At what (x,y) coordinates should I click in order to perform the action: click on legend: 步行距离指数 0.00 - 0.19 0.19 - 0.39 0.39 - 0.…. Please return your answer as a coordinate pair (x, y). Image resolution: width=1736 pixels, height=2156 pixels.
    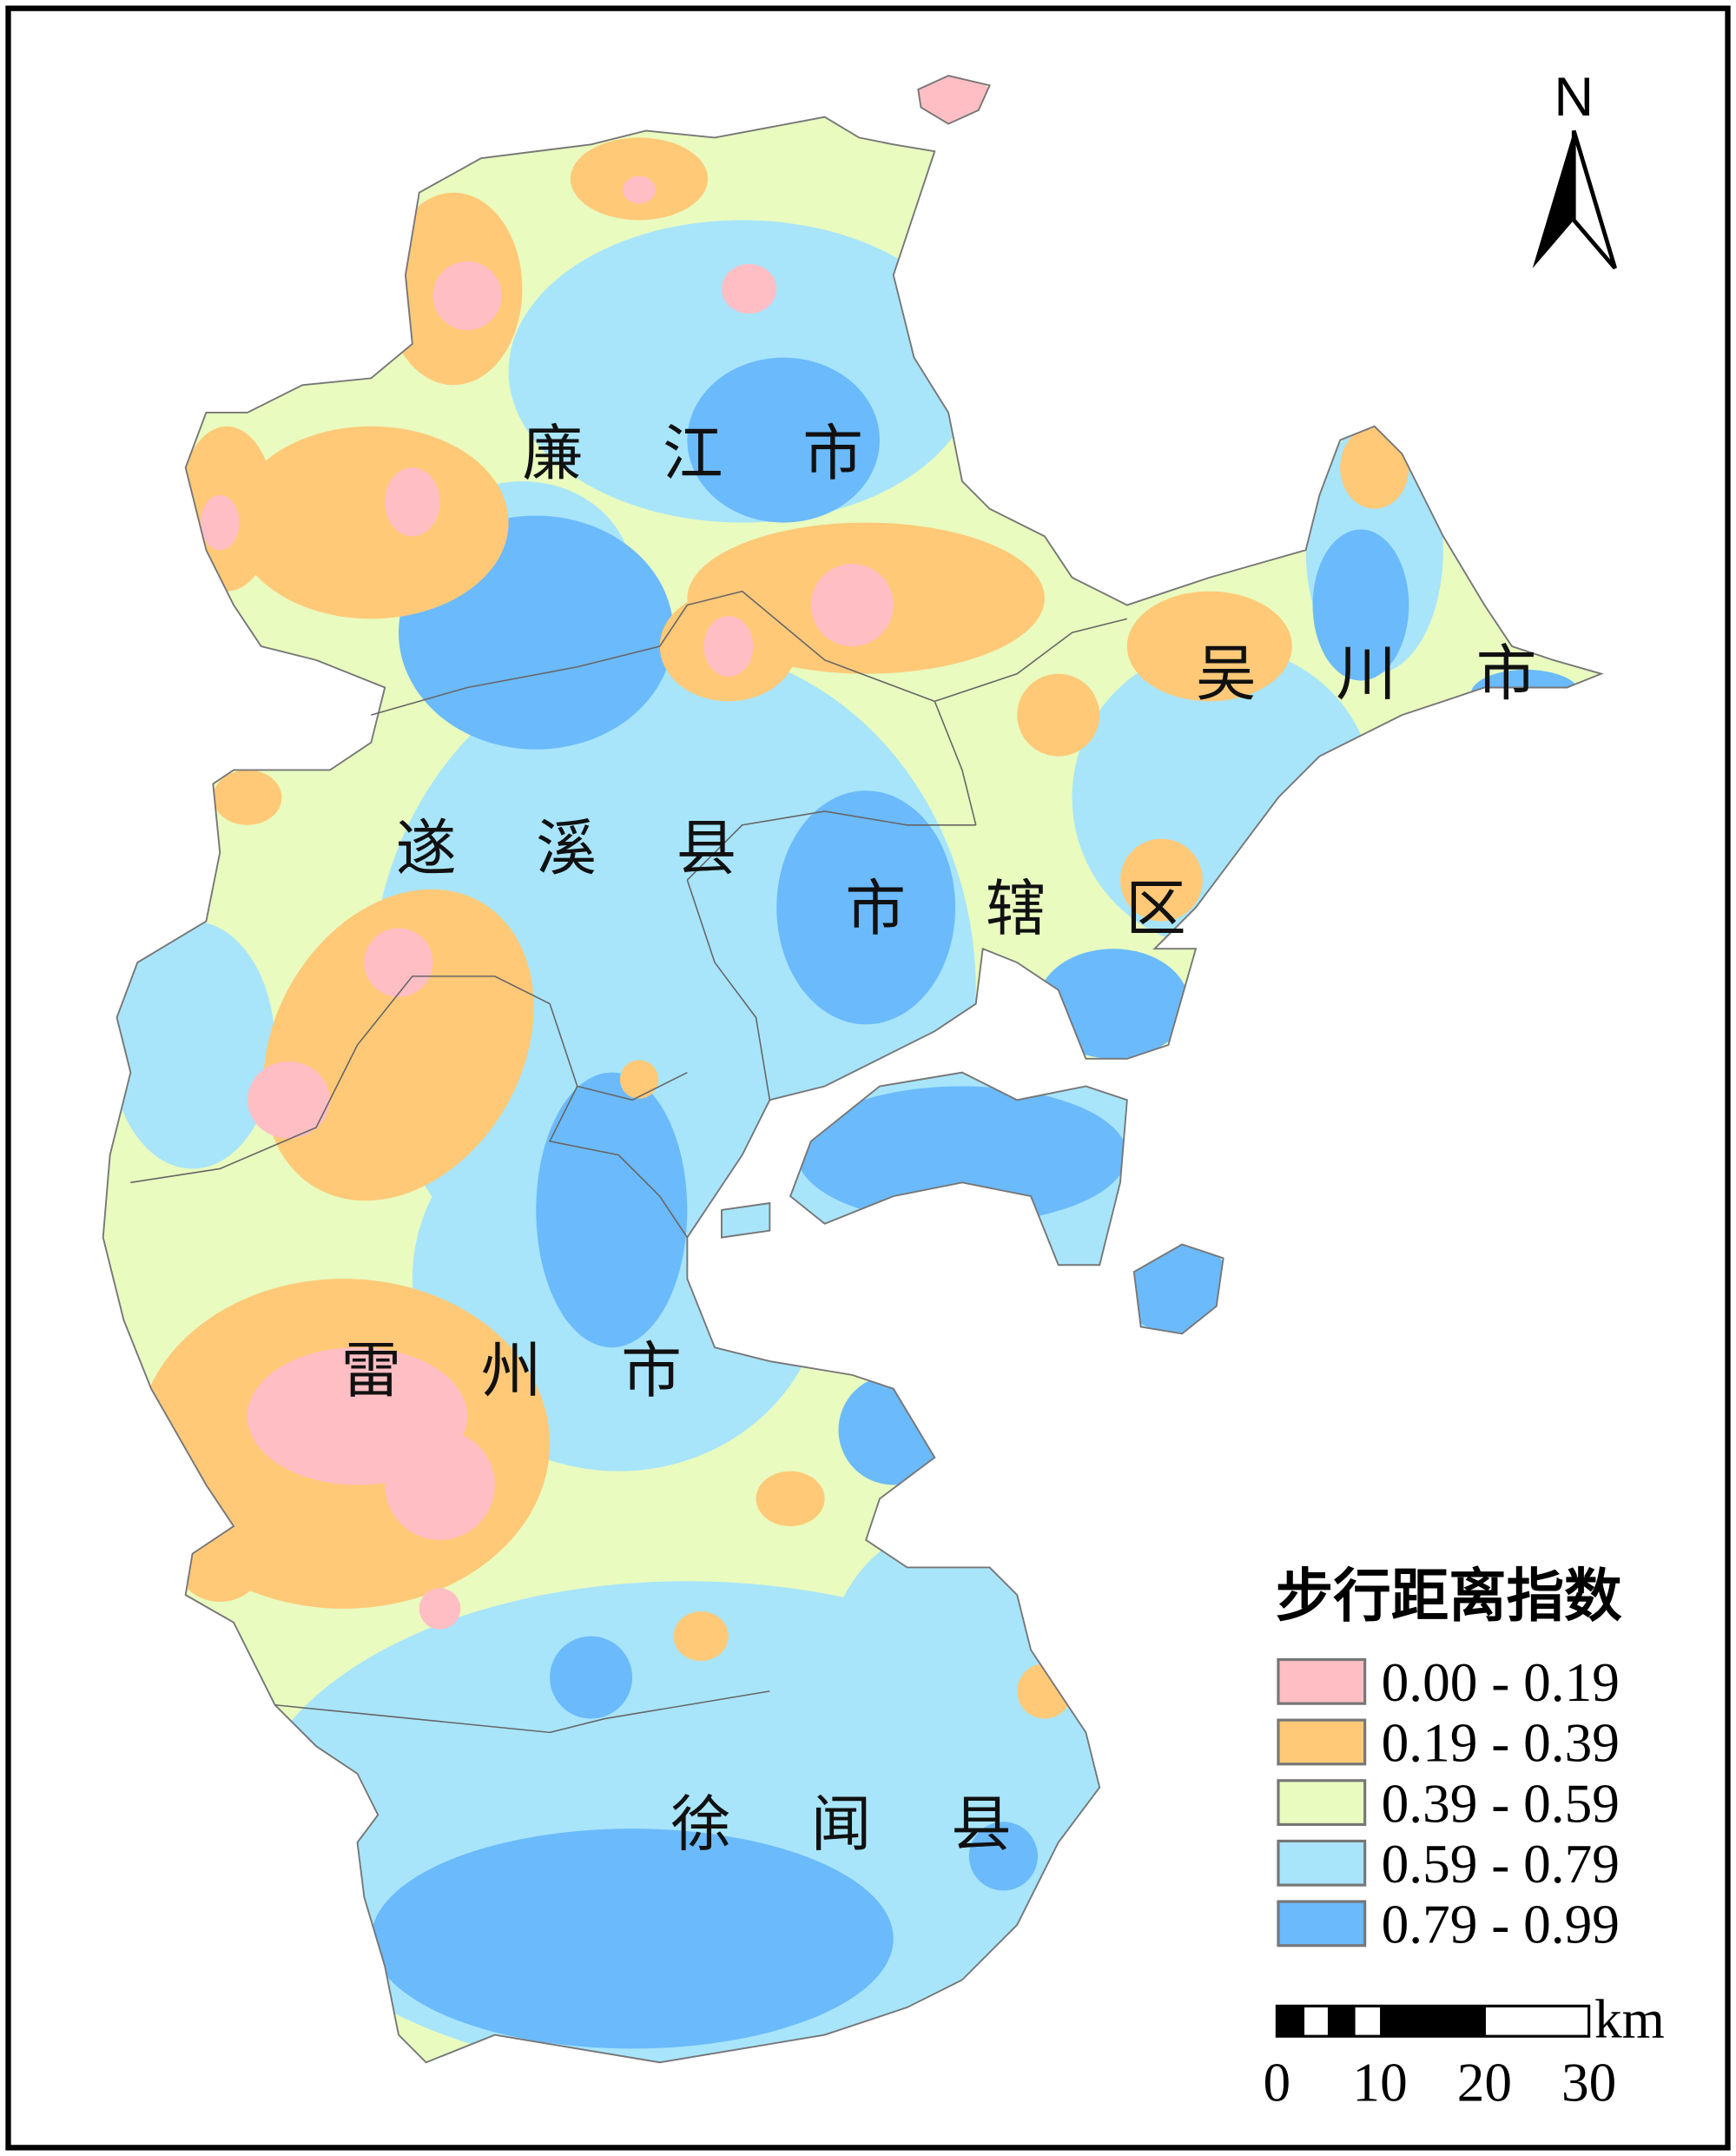
    Looking at the image, I should click on (1449, 1758).